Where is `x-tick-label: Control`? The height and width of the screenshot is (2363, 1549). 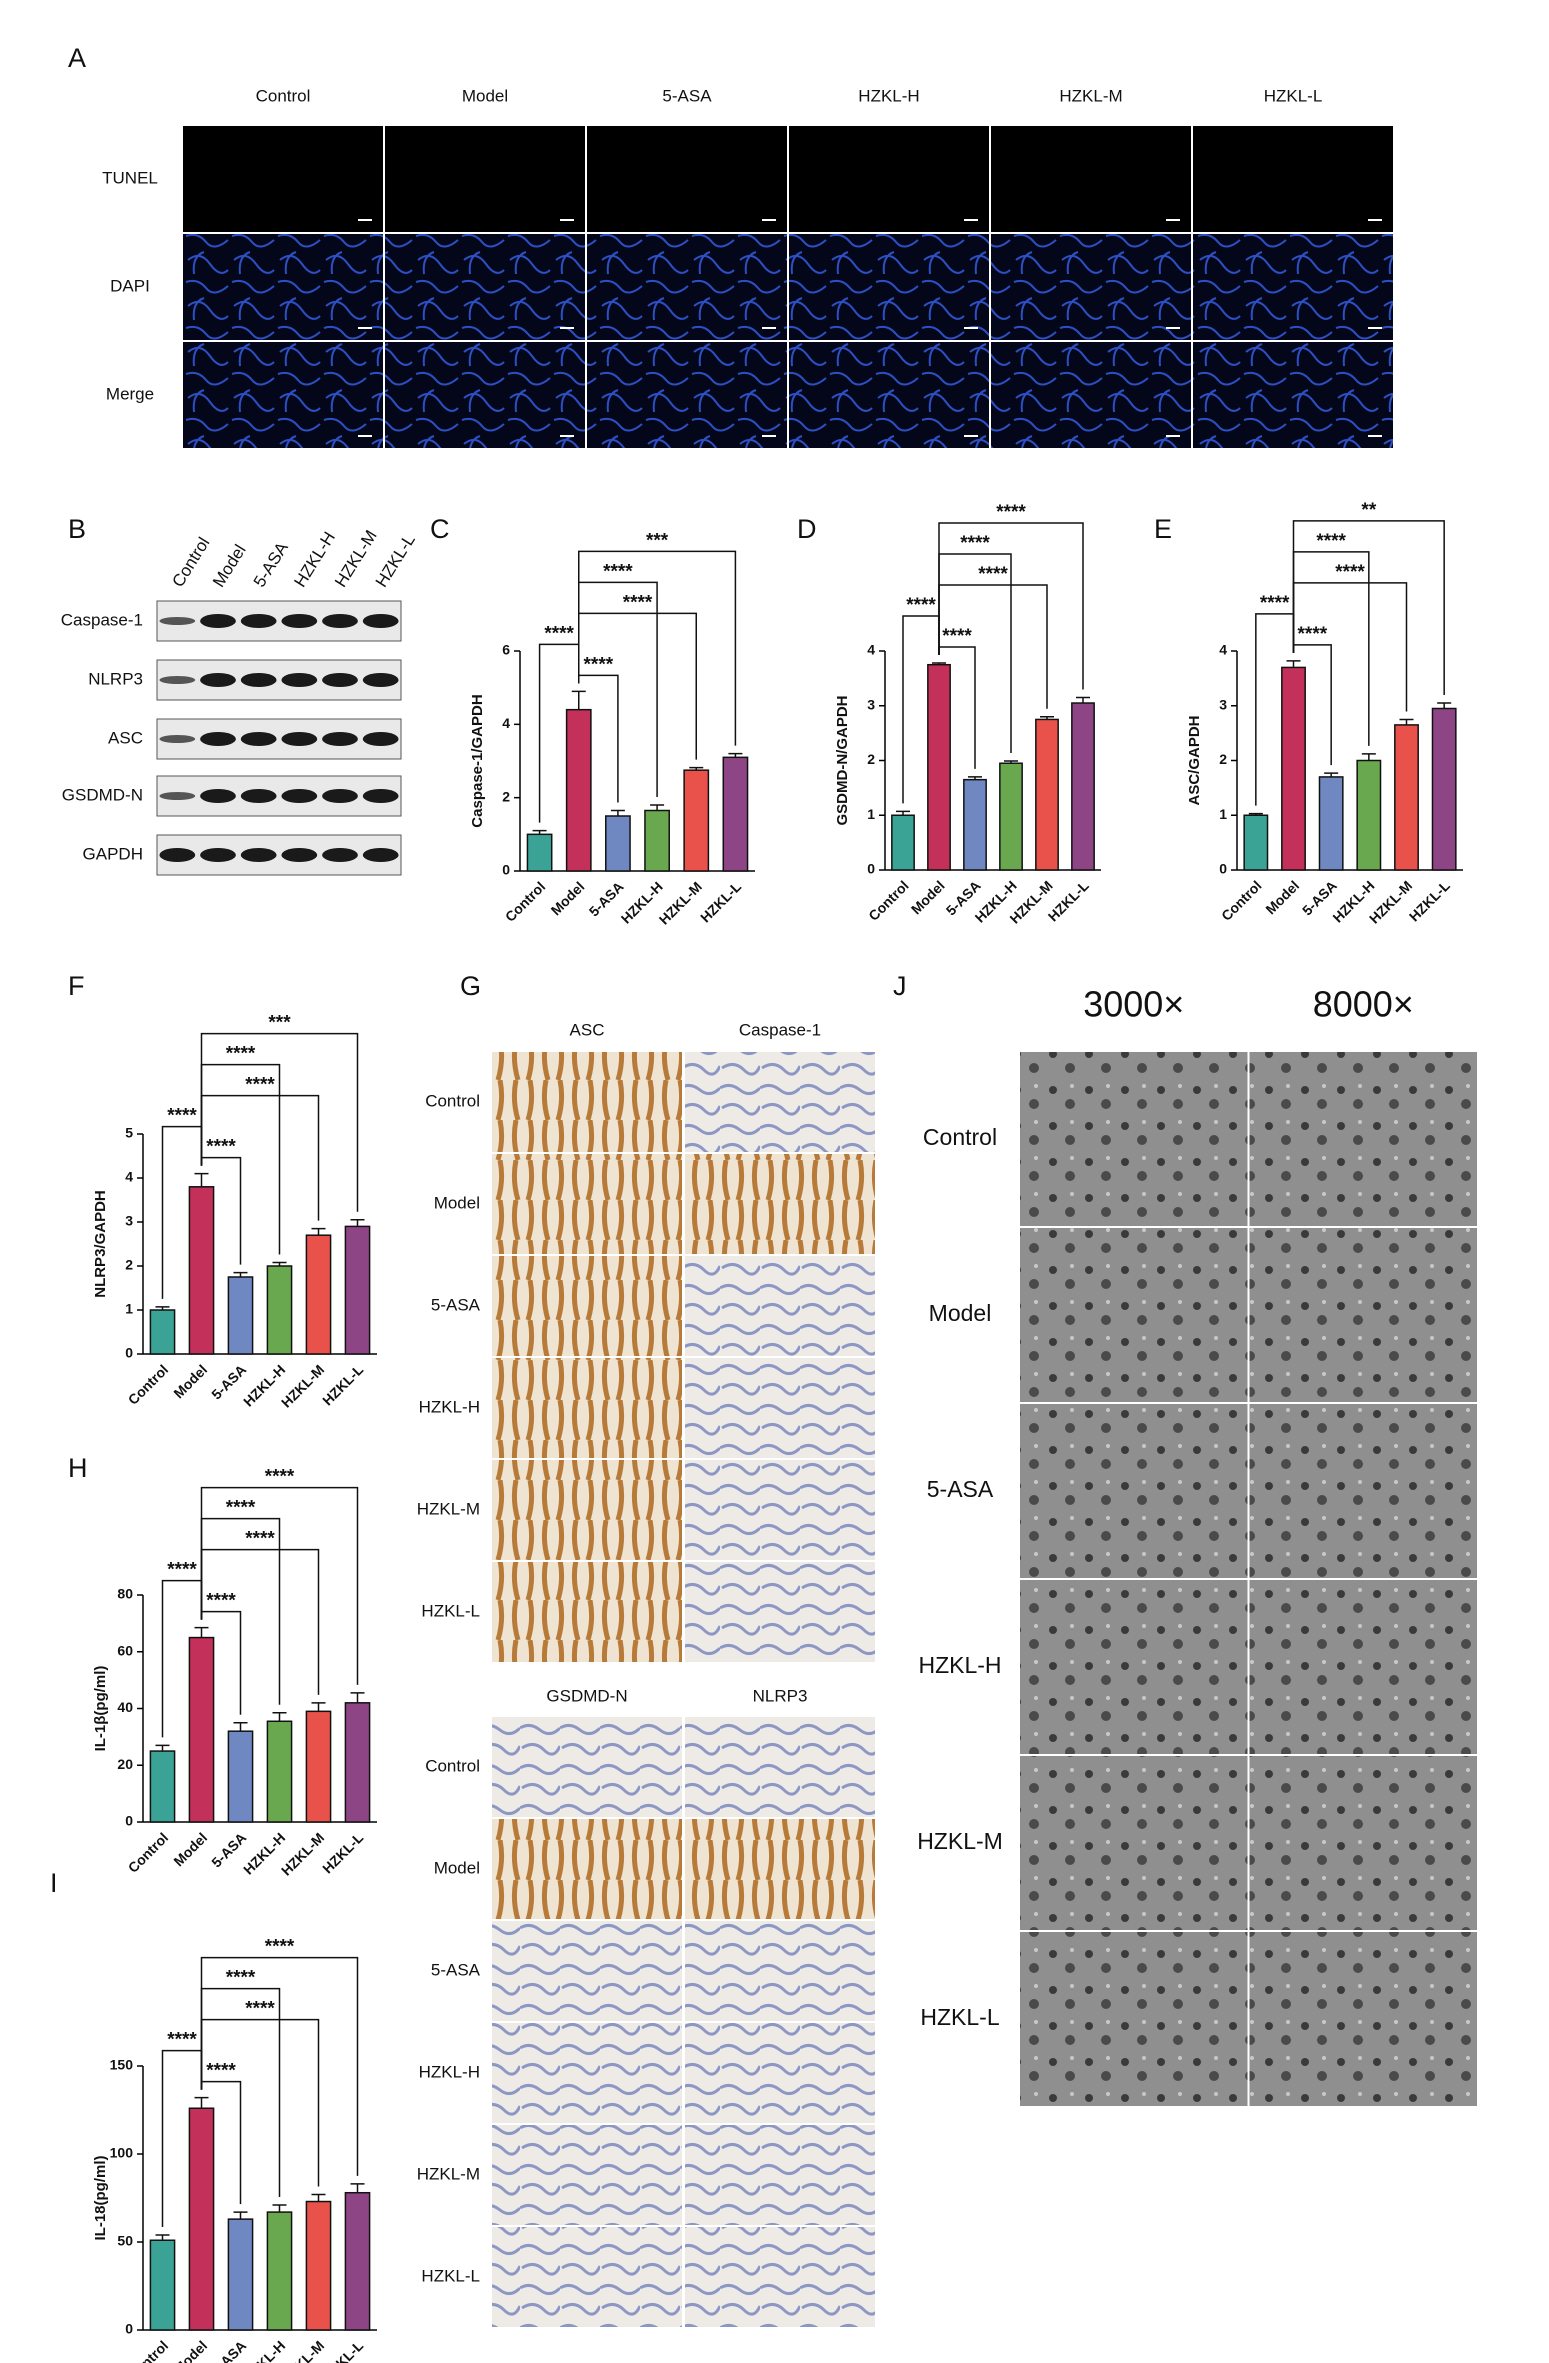
x-tick-label: Control is located at coordinates (1241, 900).